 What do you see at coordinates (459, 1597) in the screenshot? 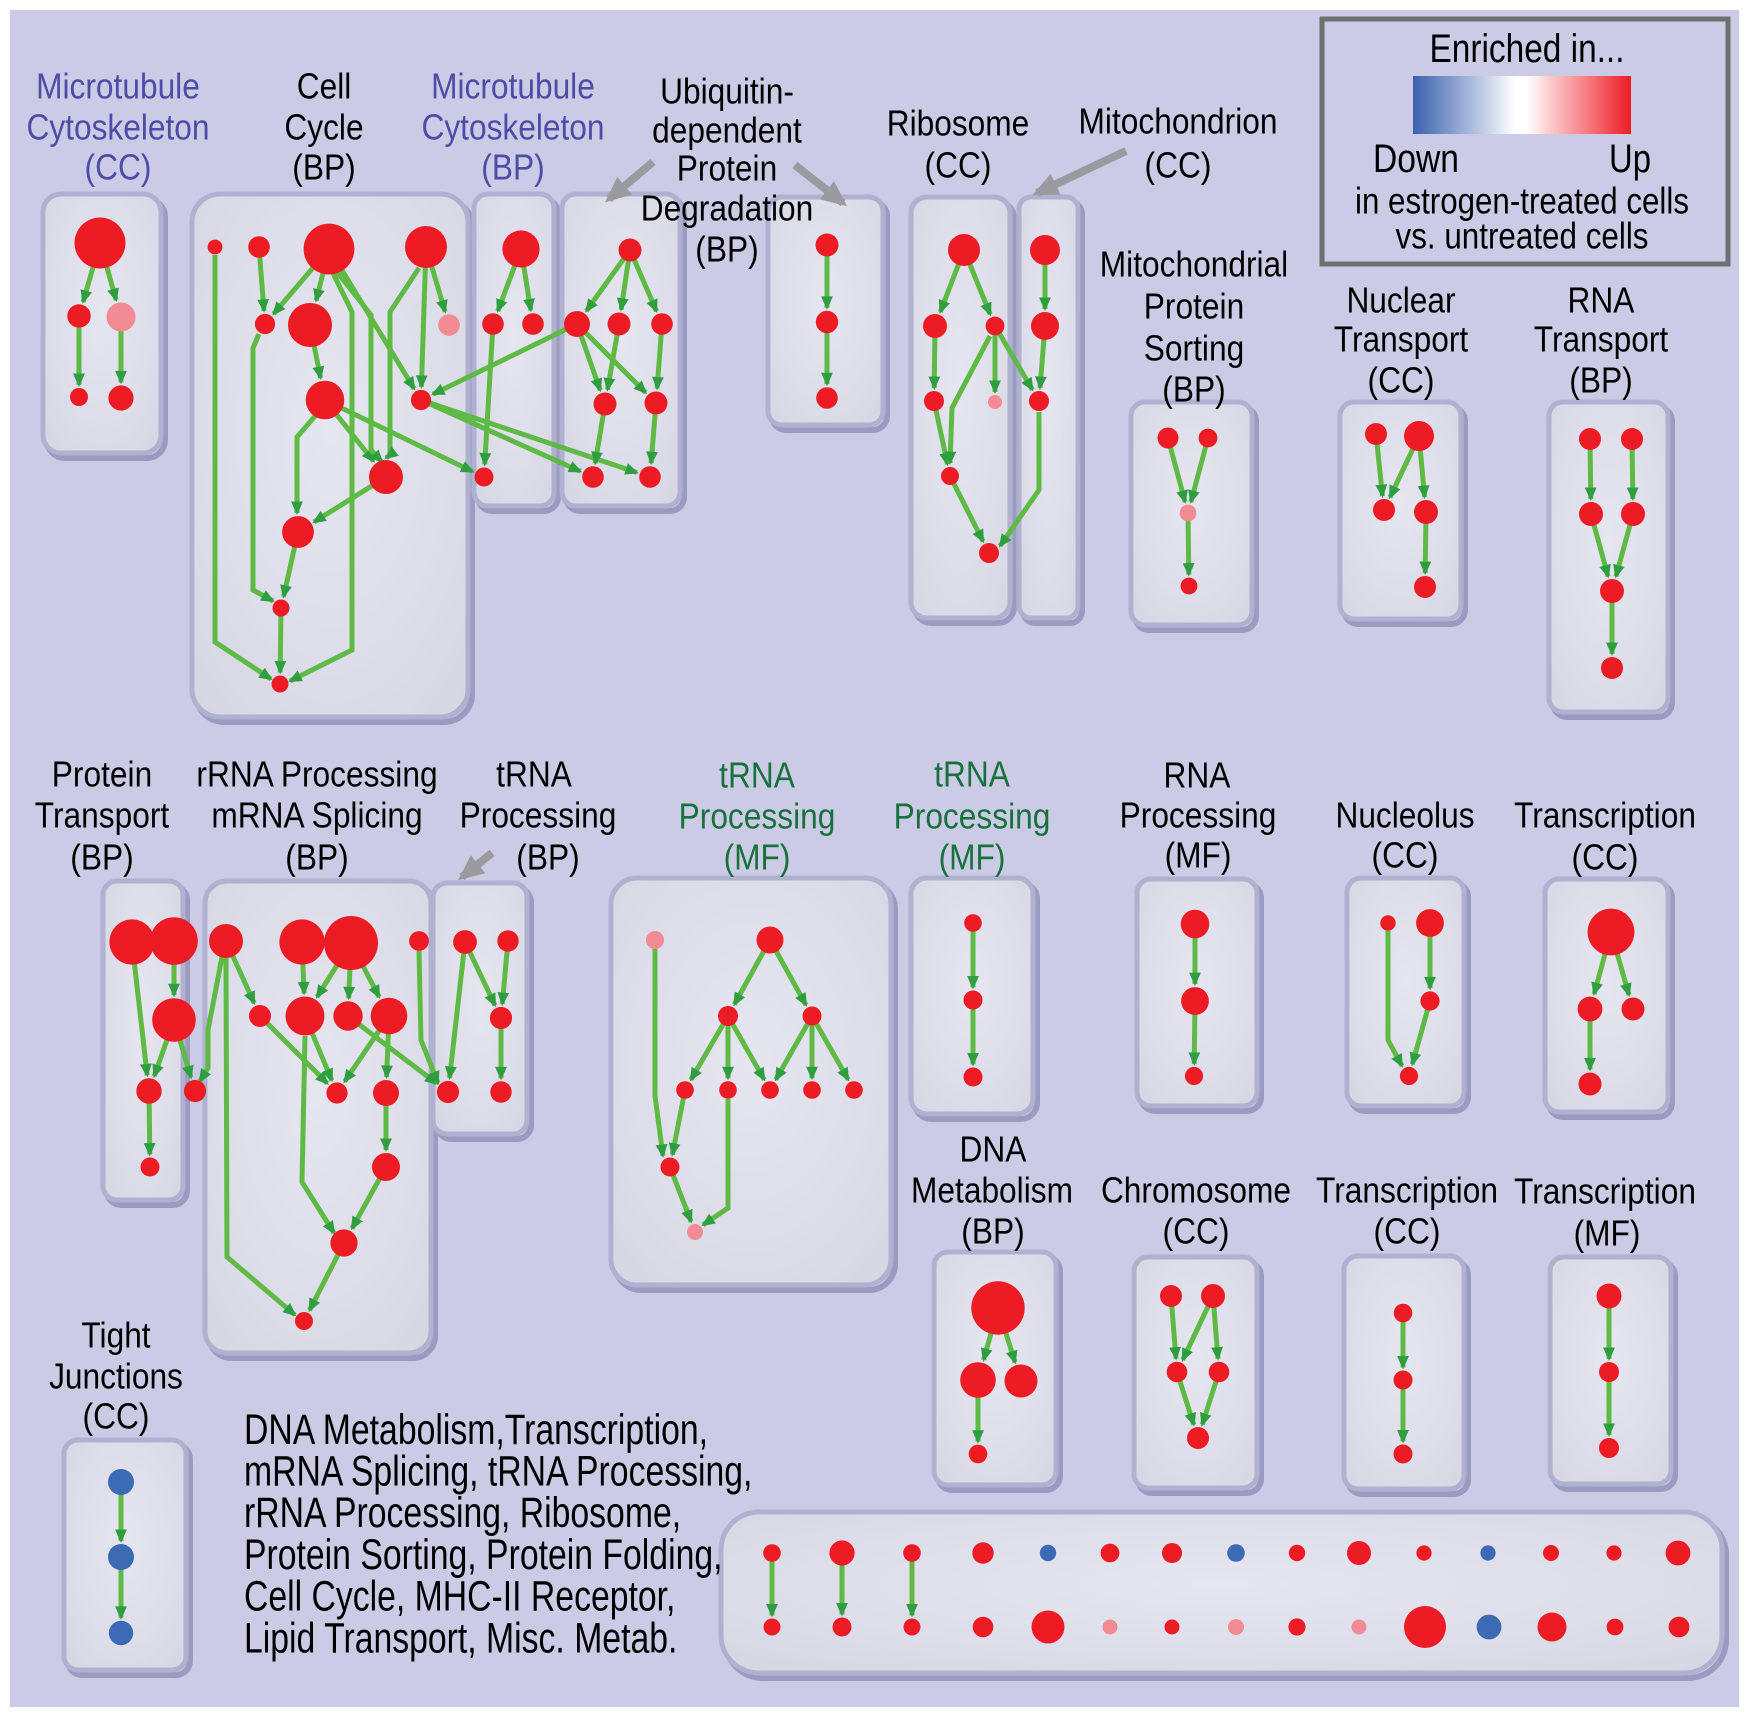
I see `svg-text: Cell Cycle, MHC-II Receptor,` at bounding box center [459, 1597].